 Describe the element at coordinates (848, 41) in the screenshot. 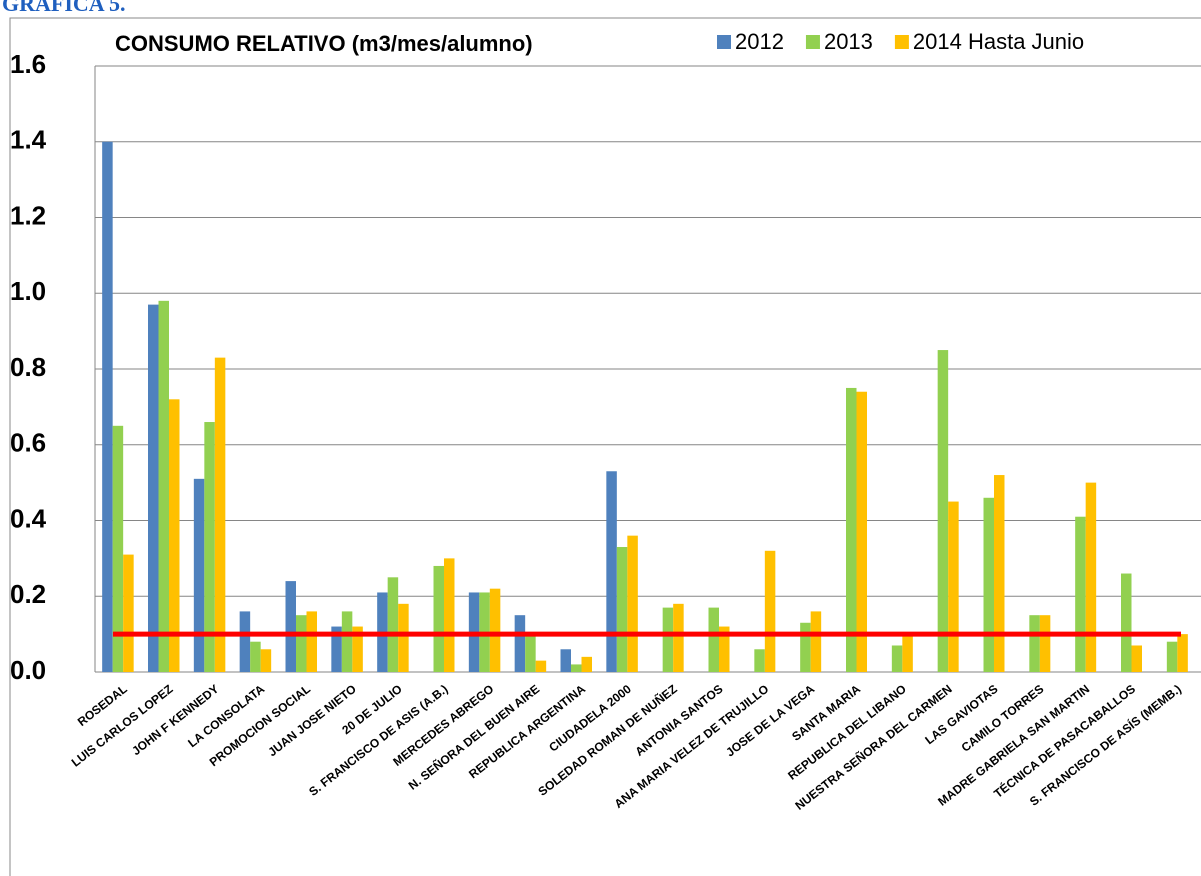

I see `legend-label: 2013` at that location.